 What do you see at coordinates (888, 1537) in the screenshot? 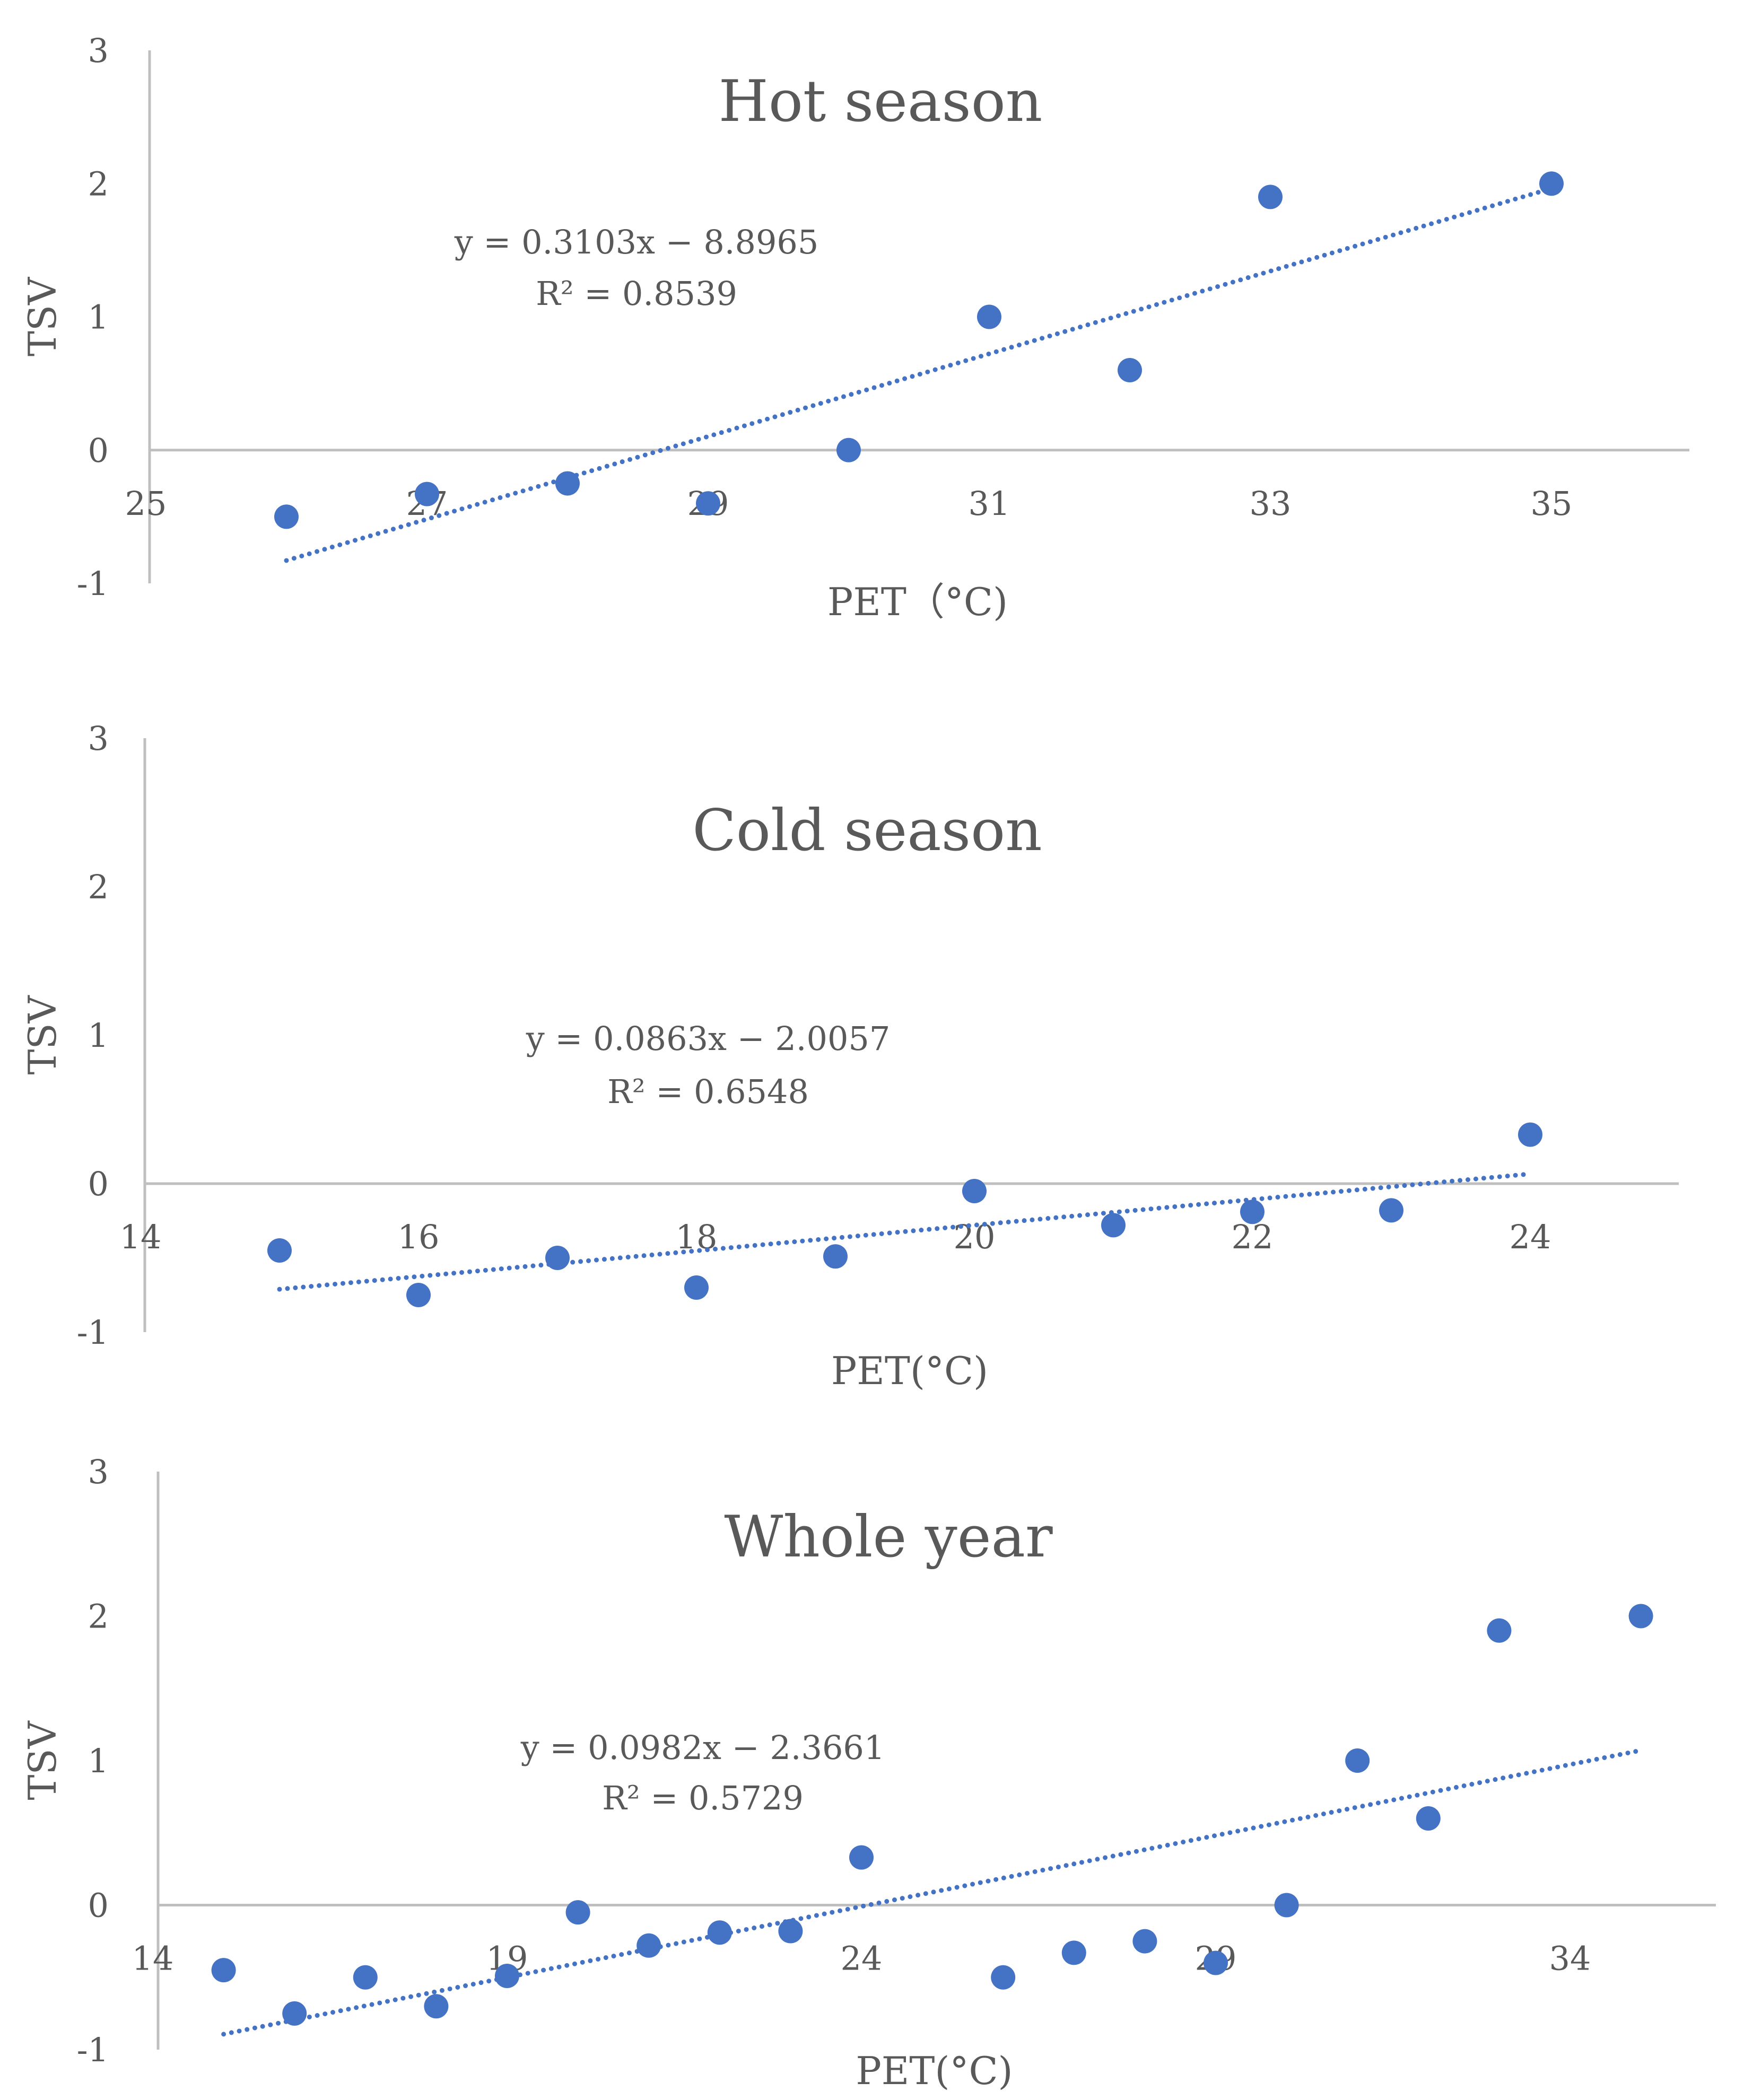
I see `chart-title: Whole year` at bounding box center [888, 1537].